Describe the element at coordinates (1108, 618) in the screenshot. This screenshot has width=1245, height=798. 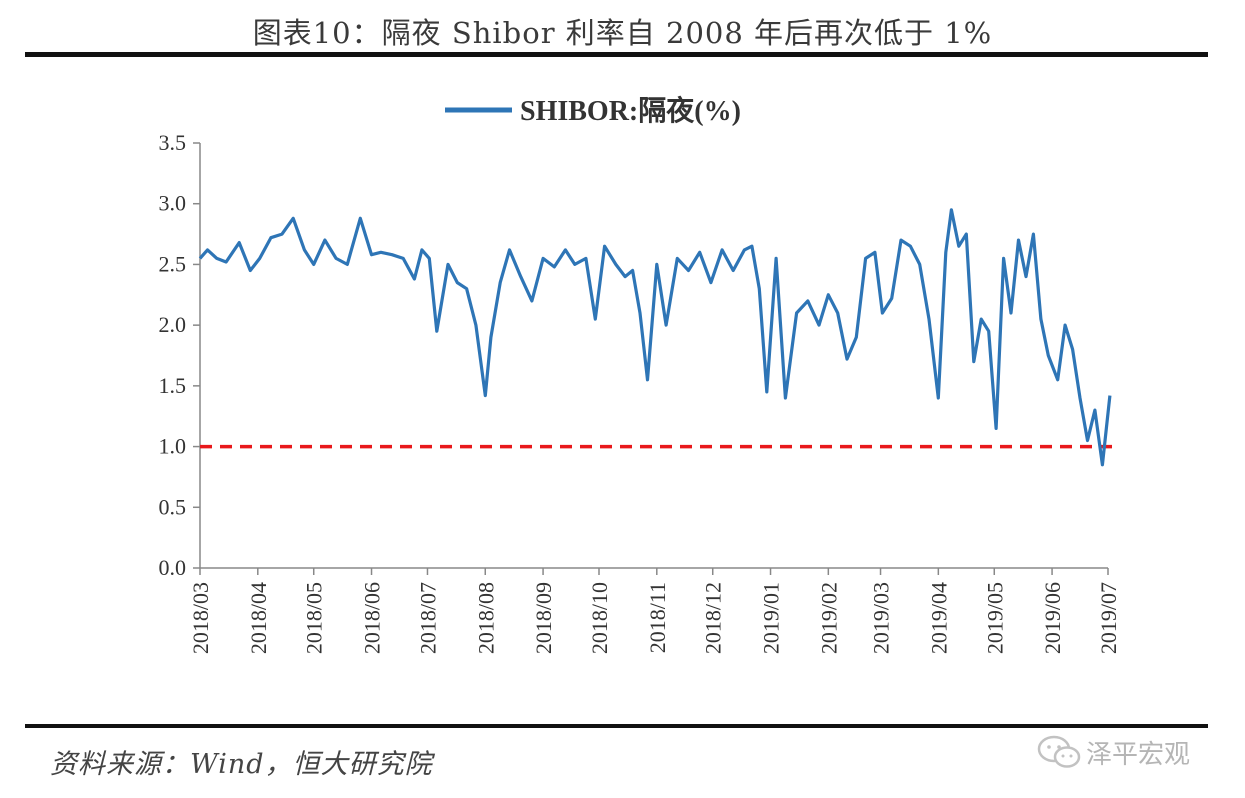
I see `x-tick-label: 2019/07` at that location.